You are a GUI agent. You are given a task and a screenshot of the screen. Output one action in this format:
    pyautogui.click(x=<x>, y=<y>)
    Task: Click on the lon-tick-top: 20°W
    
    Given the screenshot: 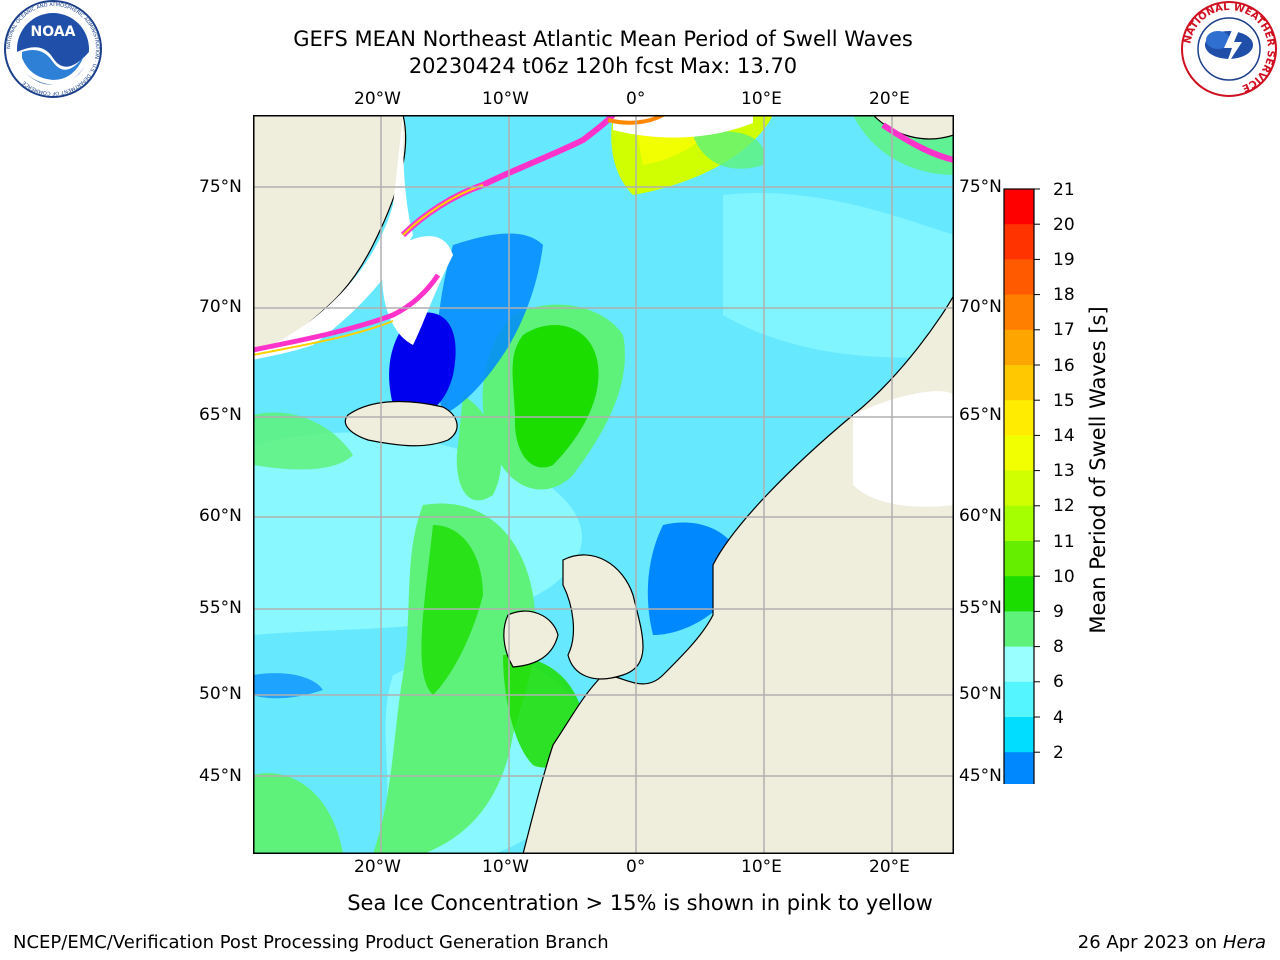 What is the action you would take?
    pyautogui.click(x=377, y=99)
    